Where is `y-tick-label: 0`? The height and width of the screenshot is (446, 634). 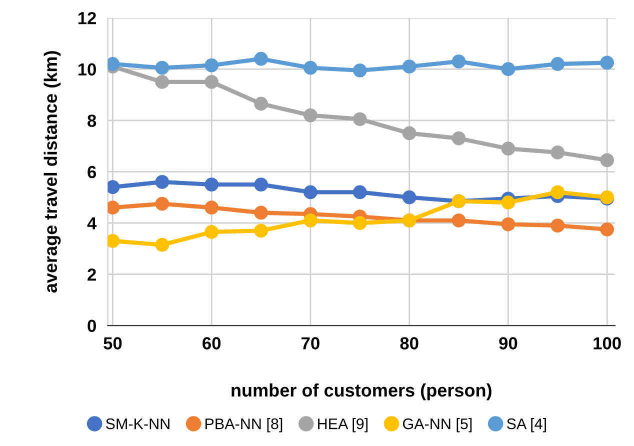 y-tick-label: 0 is located at coordinates (92, 326).